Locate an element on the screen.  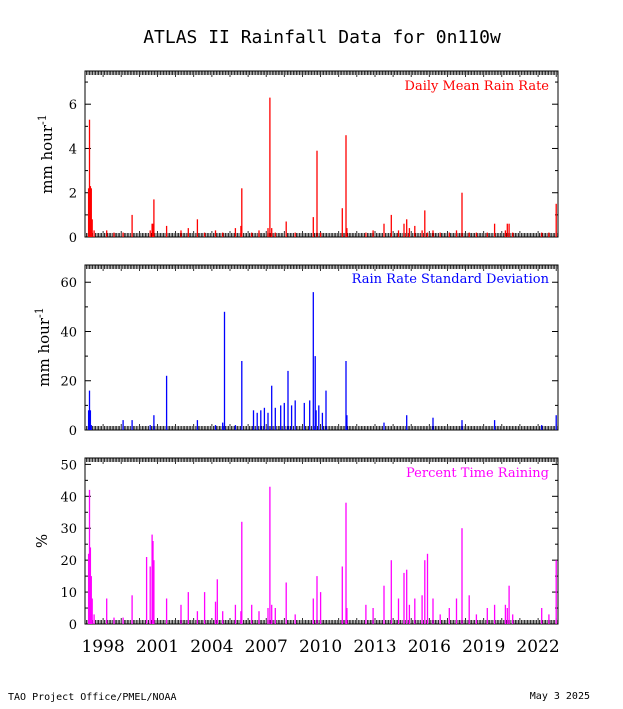
x-tick-label: 2001 is located at coordinates (157, 647).